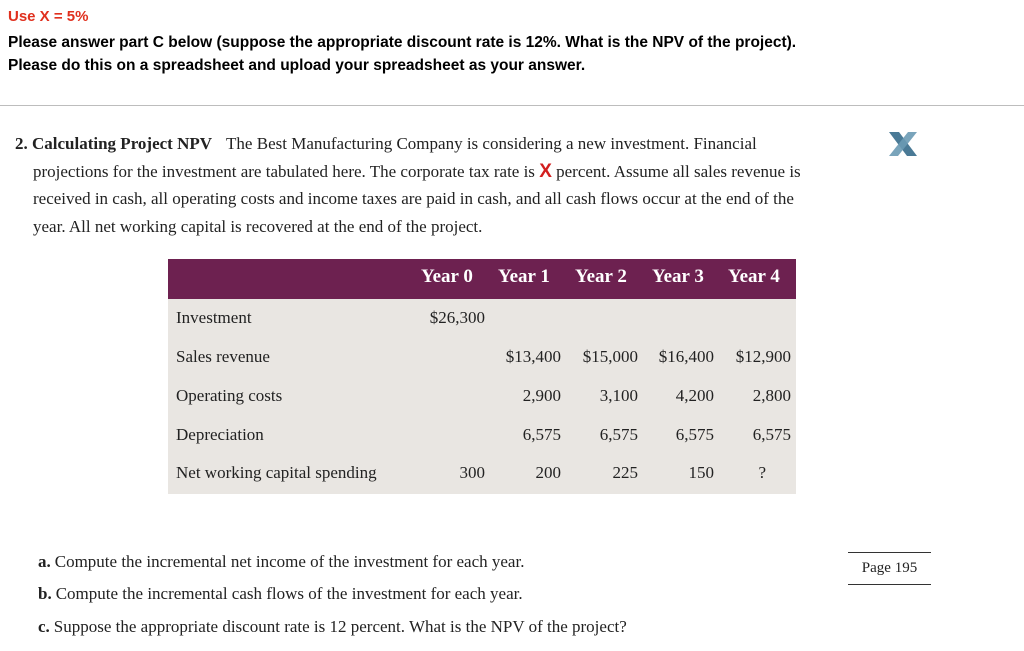  What do you see at coordinates (694, 395) in the screenshot?
I see `cell-opcost-y3: 4,200` at bounding box center [694, 395].